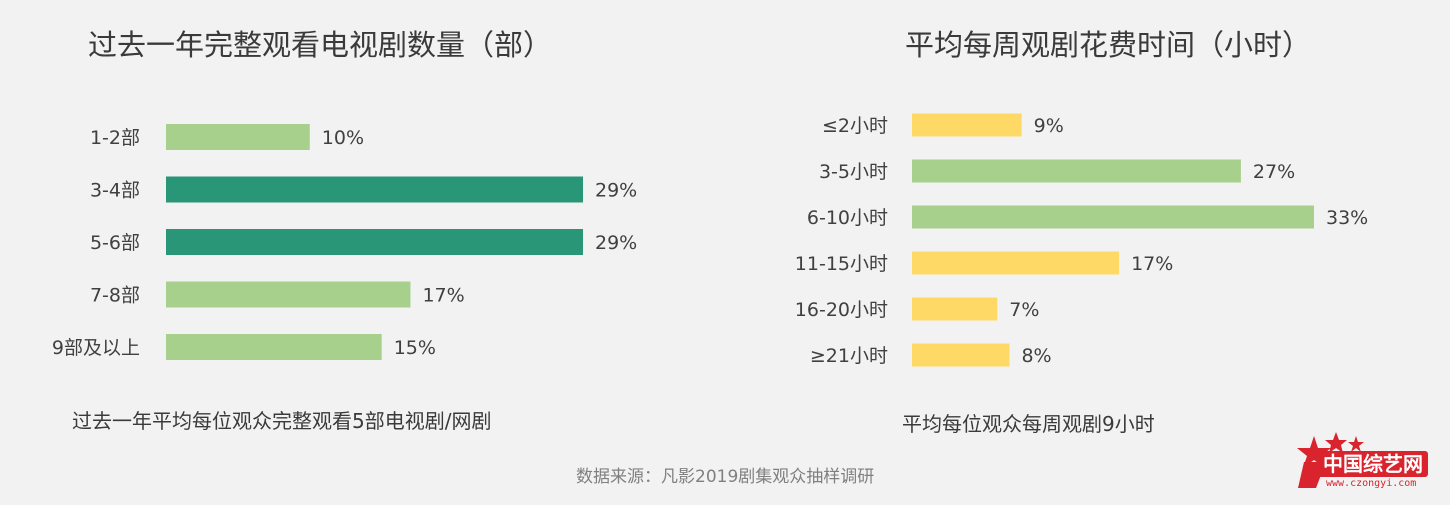 The height and width of the screenshot is (505, 1450). What do you see at coordinates (841, 310) in the screenshot?
I see `right-category-label: 16-20小时` at bounding box center [841, 310].